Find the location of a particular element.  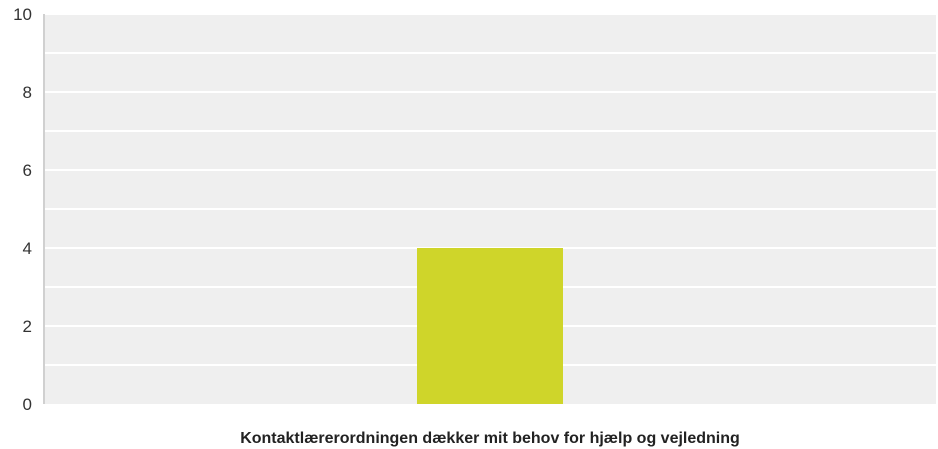

y-tick-label: 0 is located at coordinates (27, 404).